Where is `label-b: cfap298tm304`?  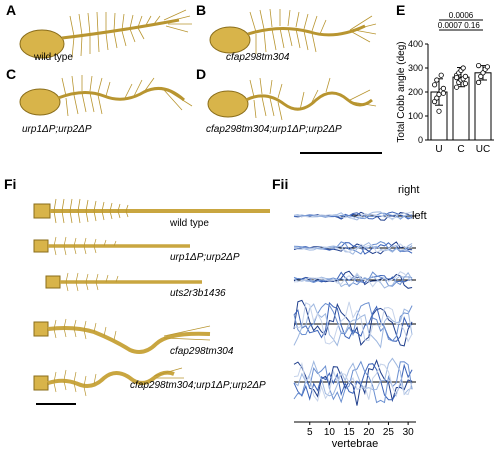 label-b: cfap298tm304 is located at coordinates (258, 57).